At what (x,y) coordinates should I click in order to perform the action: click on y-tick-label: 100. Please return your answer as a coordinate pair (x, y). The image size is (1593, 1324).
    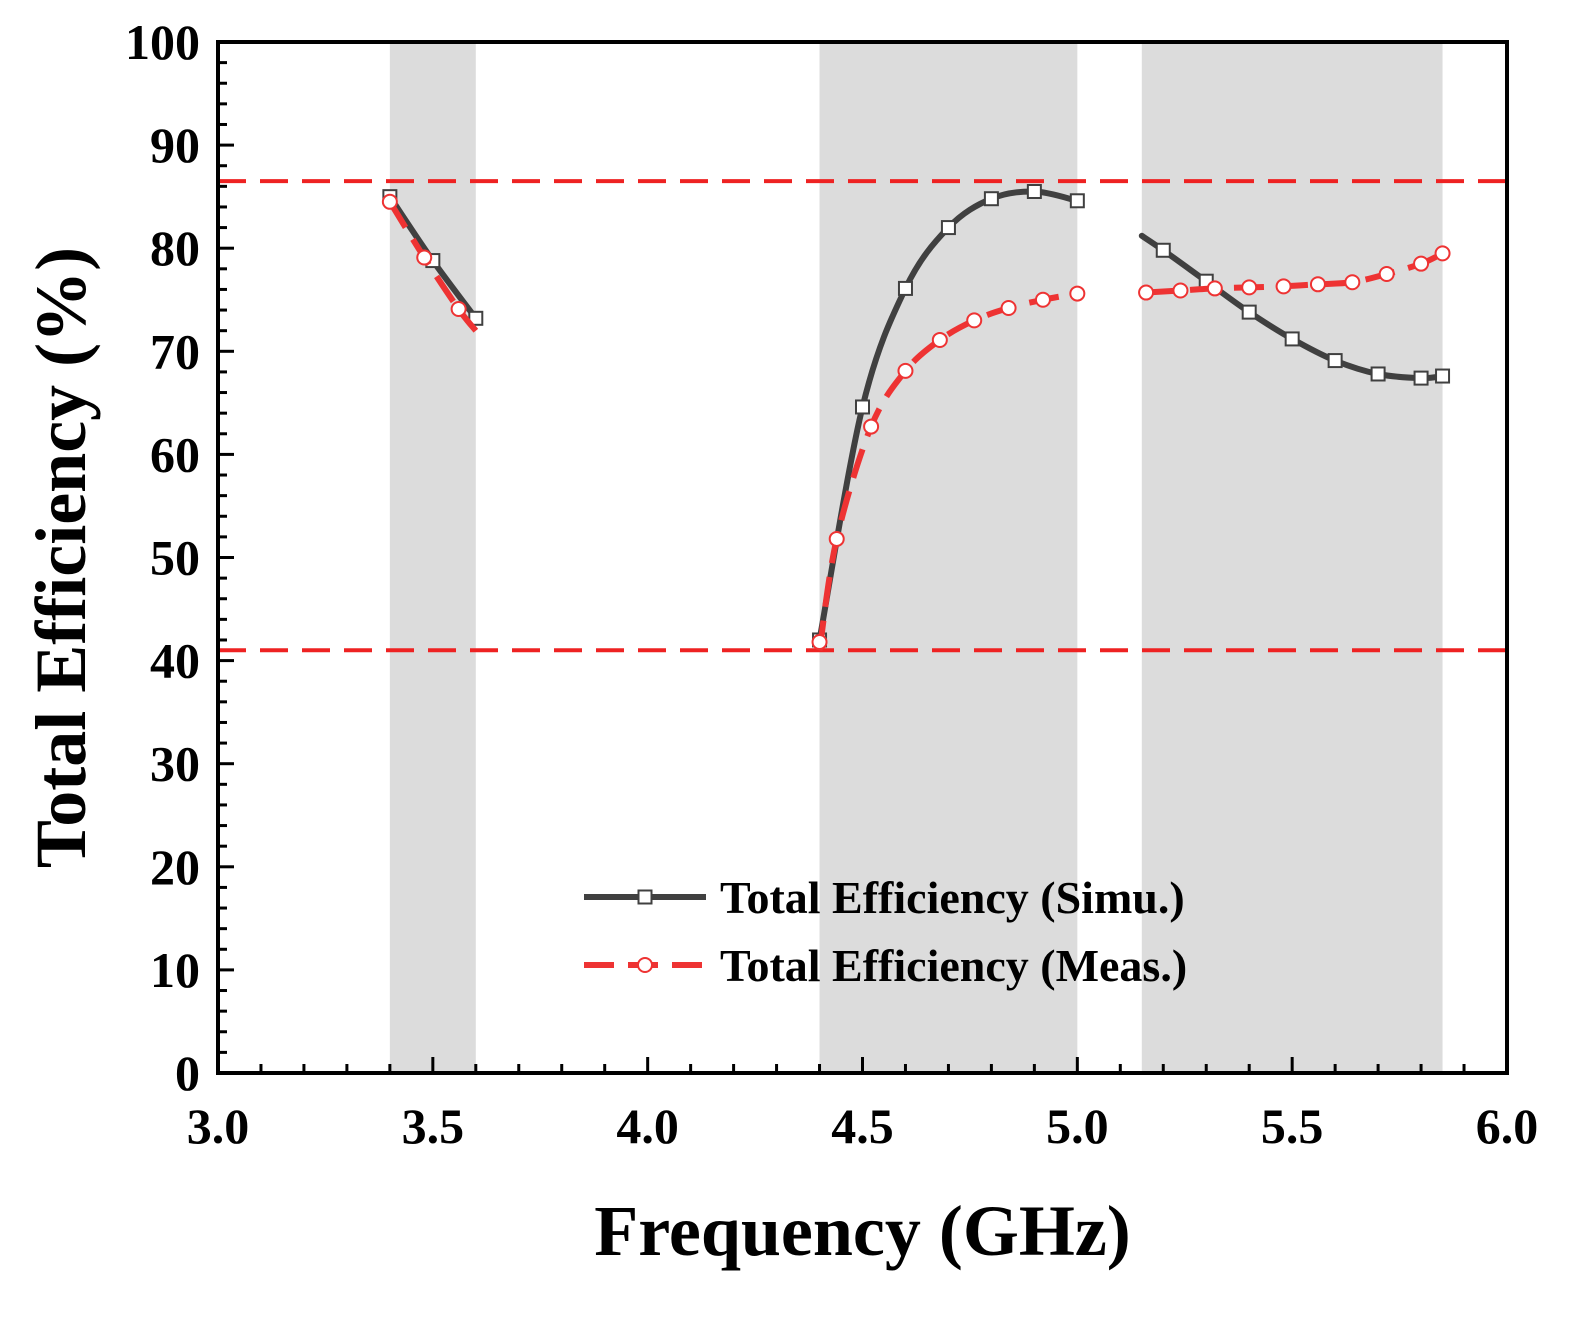
    Looking at the image, I should click on (162, 42).